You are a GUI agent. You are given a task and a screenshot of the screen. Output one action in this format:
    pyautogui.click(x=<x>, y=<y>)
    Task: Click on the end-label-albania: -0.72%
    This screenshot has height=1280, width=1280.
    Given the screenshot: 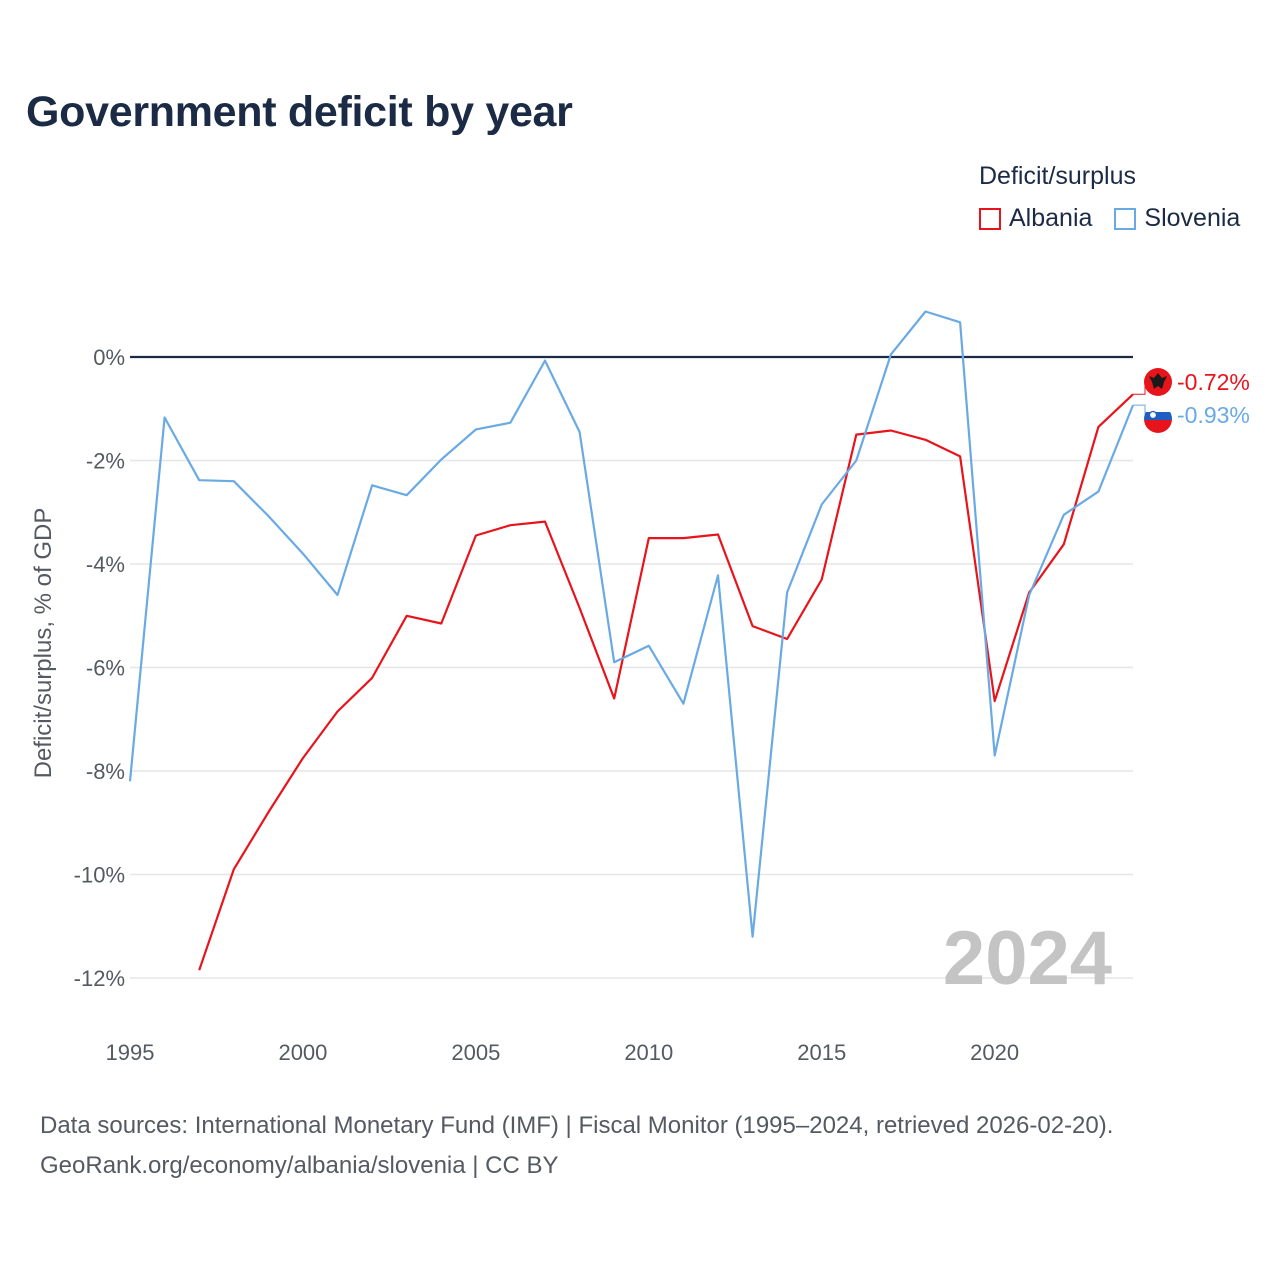 What is the action you would take?
    pyautogui.click(x=1213, y=382)
    